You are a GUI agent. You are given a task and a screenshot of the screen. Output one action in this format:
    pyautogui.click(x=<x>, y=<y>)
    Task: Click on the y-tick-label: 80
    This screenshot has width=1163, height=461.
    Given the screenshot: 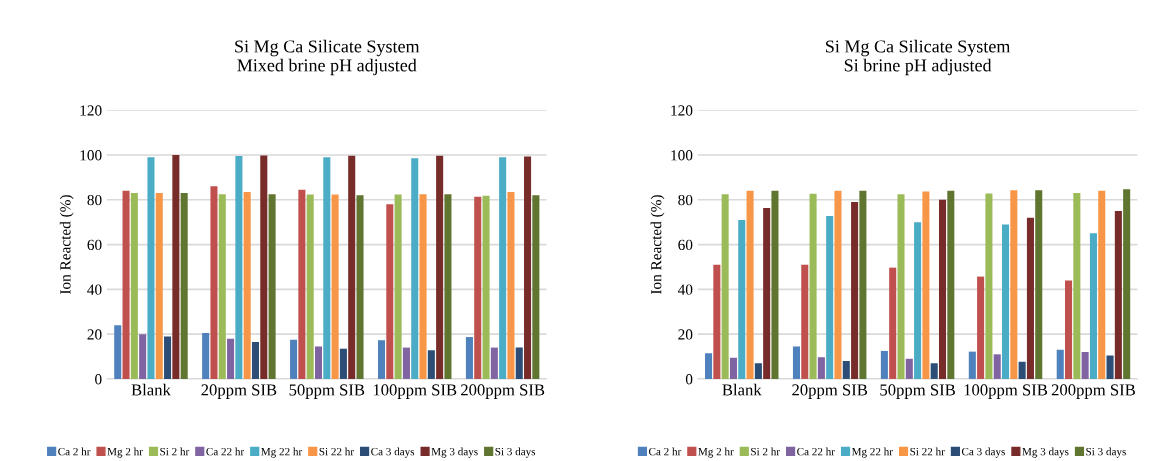 What is the action you would take?
    pyautogui.click(x=685, y=200)
    